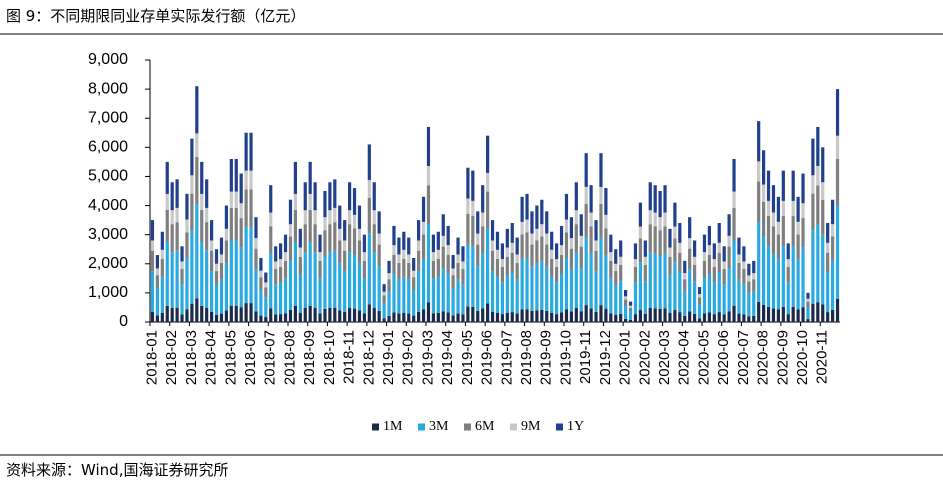 This screenshot has height=489, width=943. I want to click on legend-label: 9M, so click(531, 426).